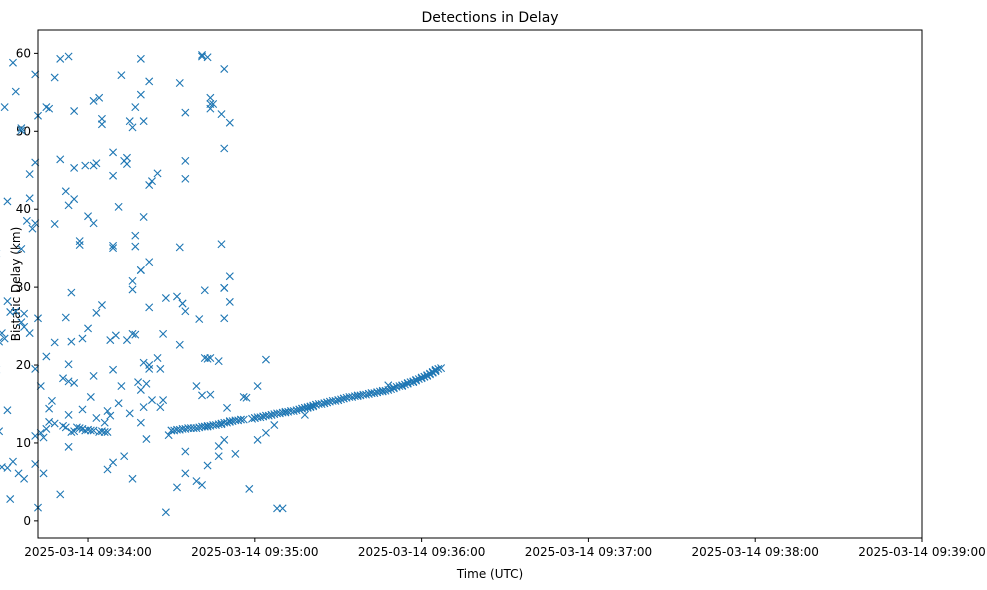 Image resolution: width=987 pixels, height=590 pixels. Describe the element at coordinates (489, 574) in the screenshot. I see `x-axis-label: Time (UTC)` at that location.